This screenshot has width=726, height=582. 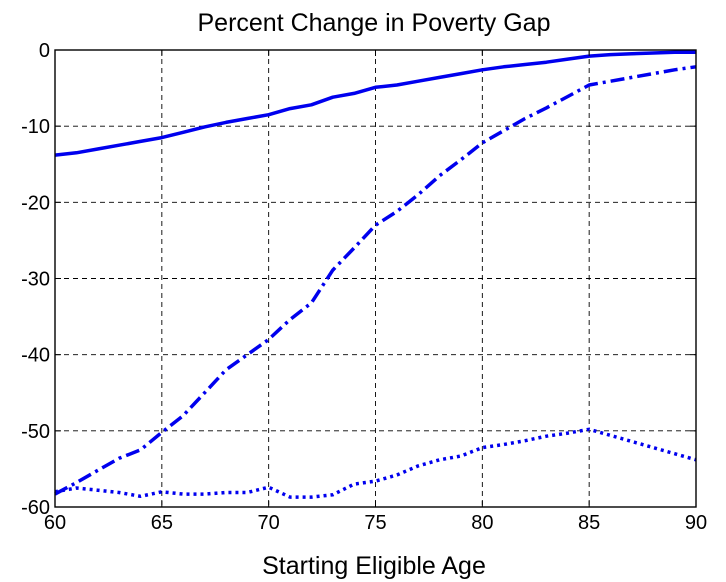 What do you see at coordinates (375, 463) in the screenshot?
I see `series-line-dotted` at bounding box center [375, 463].